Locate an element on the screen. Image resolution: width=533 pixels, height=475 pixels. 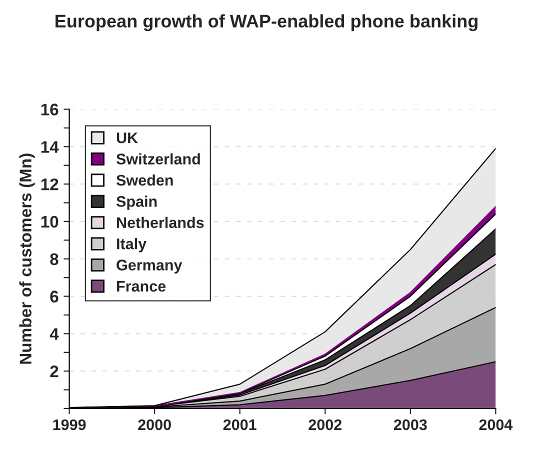
legend-label: UK is located at coordinates (127, 138).